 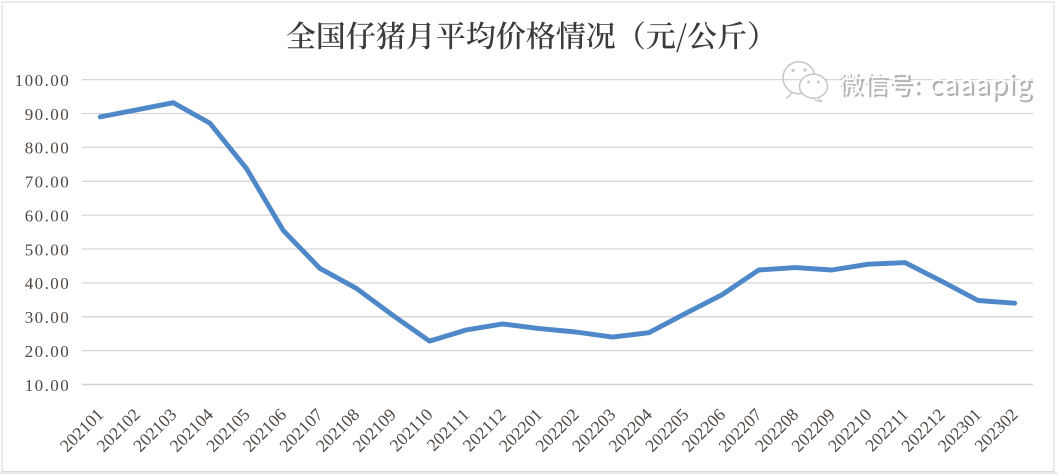 What do you see at coordinates (42, 80) in the screenshot?
I see `svg-text: 100.00` at bounding box center [42, 80].